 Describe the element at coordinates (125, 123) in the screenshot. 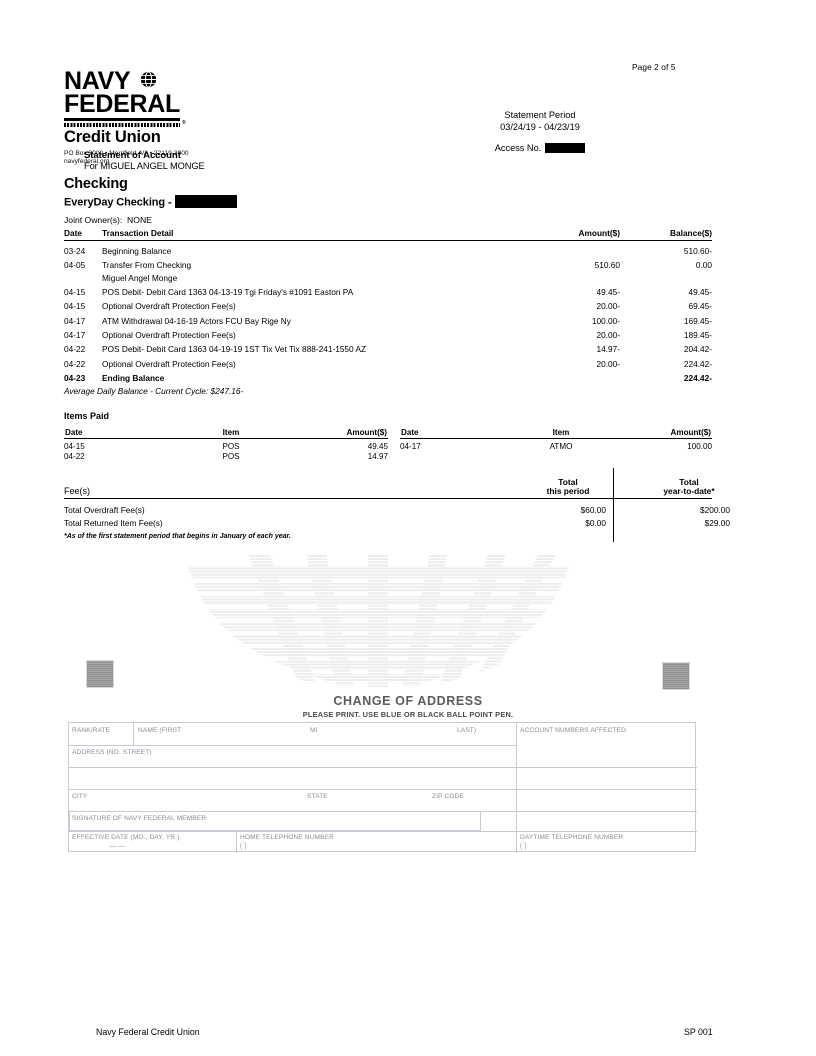

I see `logo-rule-dashed: ®` at that location.